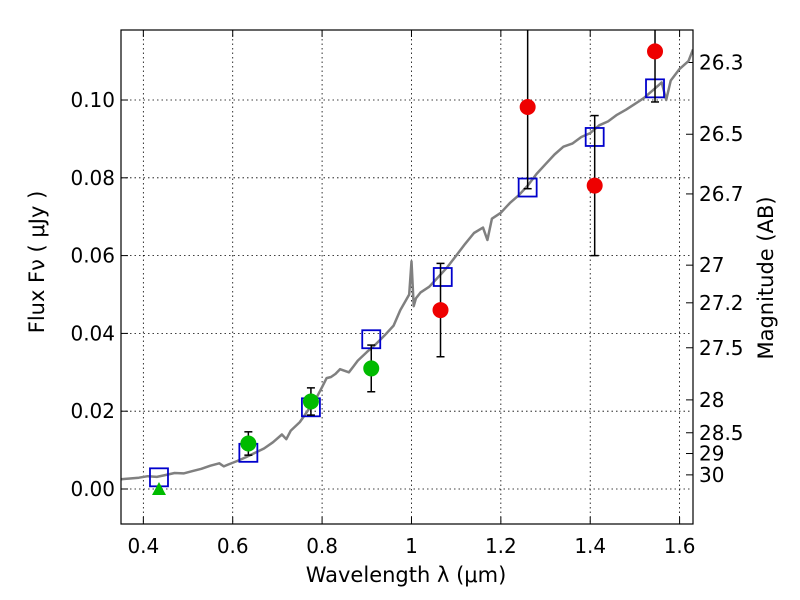  I want to click on magnitude-tick-label: 26.3, so click(721, 62).